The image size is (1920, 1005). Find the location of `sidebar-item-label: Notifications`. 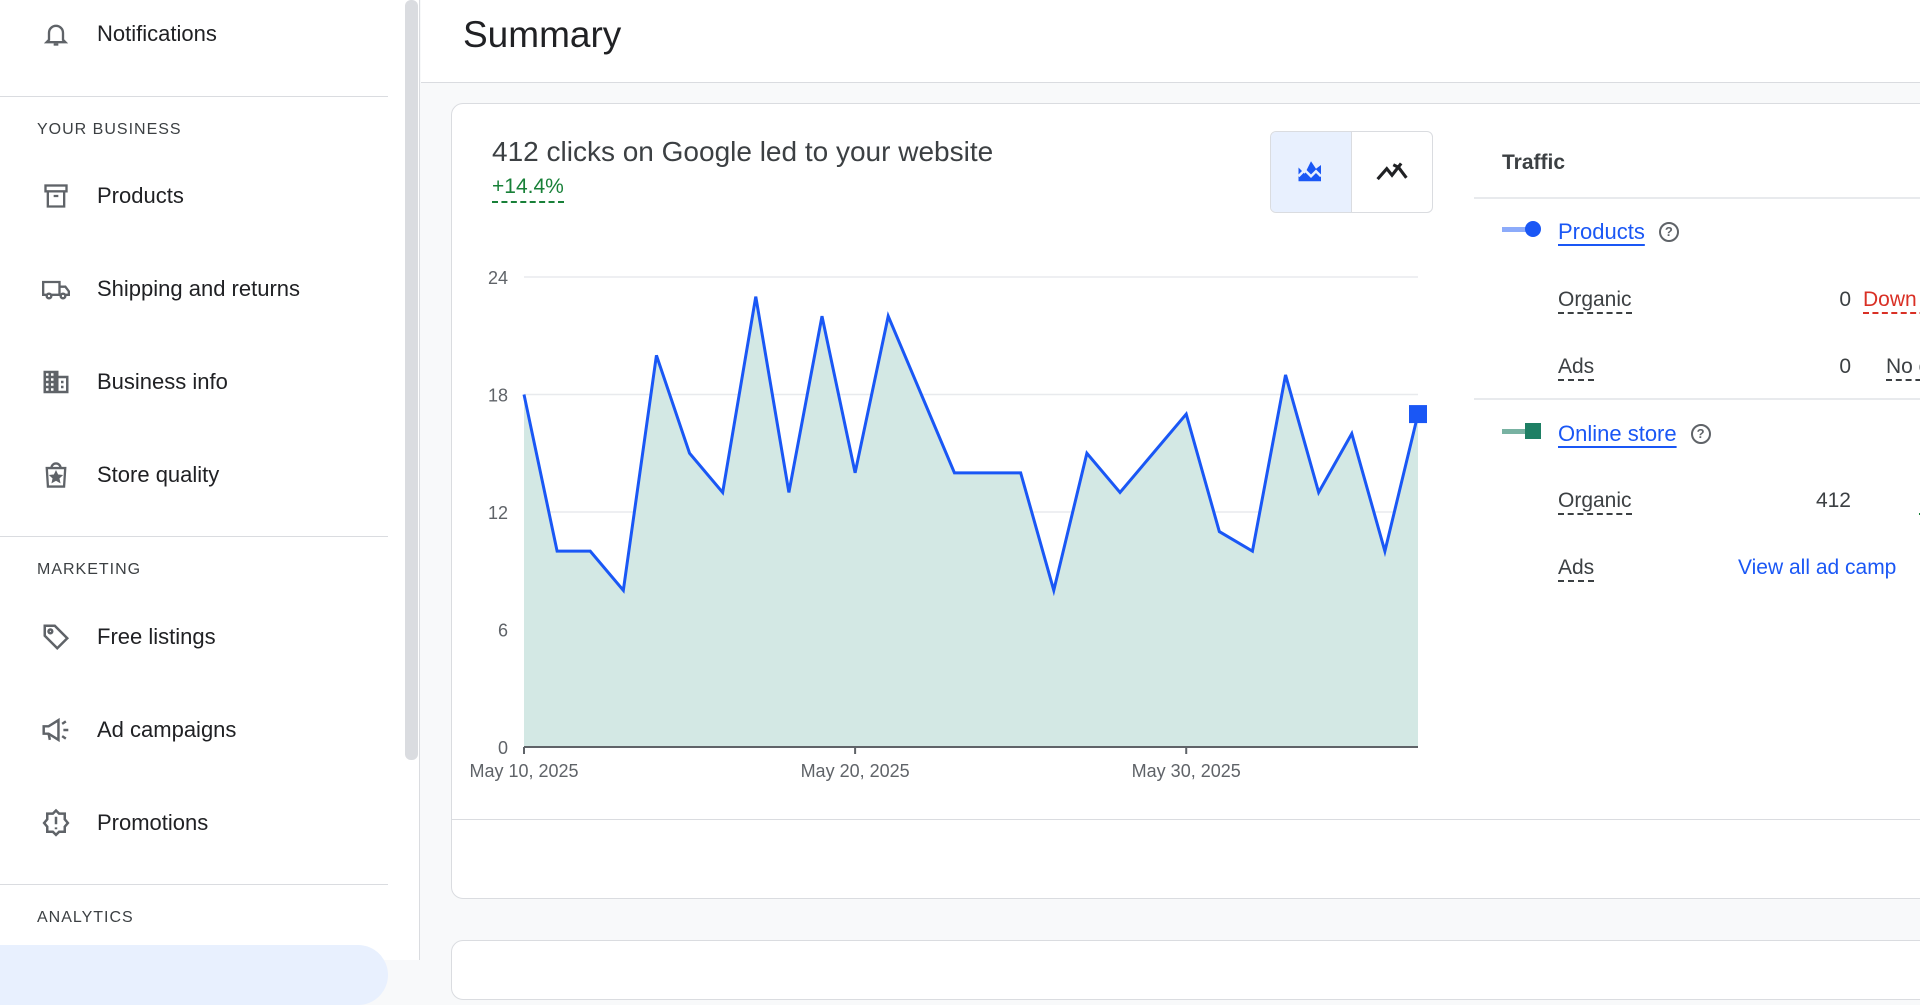

sidebar-item-label: Notifications is located at coordinates (157, 33).